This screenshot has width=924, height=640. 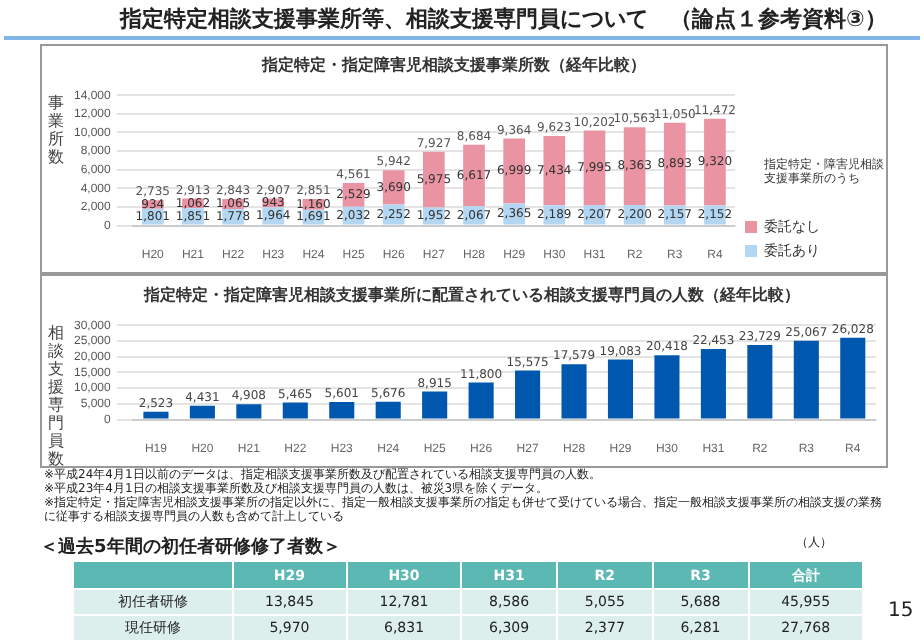 What do you see at coordinates (901, 611) in the screenshot?
I see `text: 15` at bounding box center [901, 611].